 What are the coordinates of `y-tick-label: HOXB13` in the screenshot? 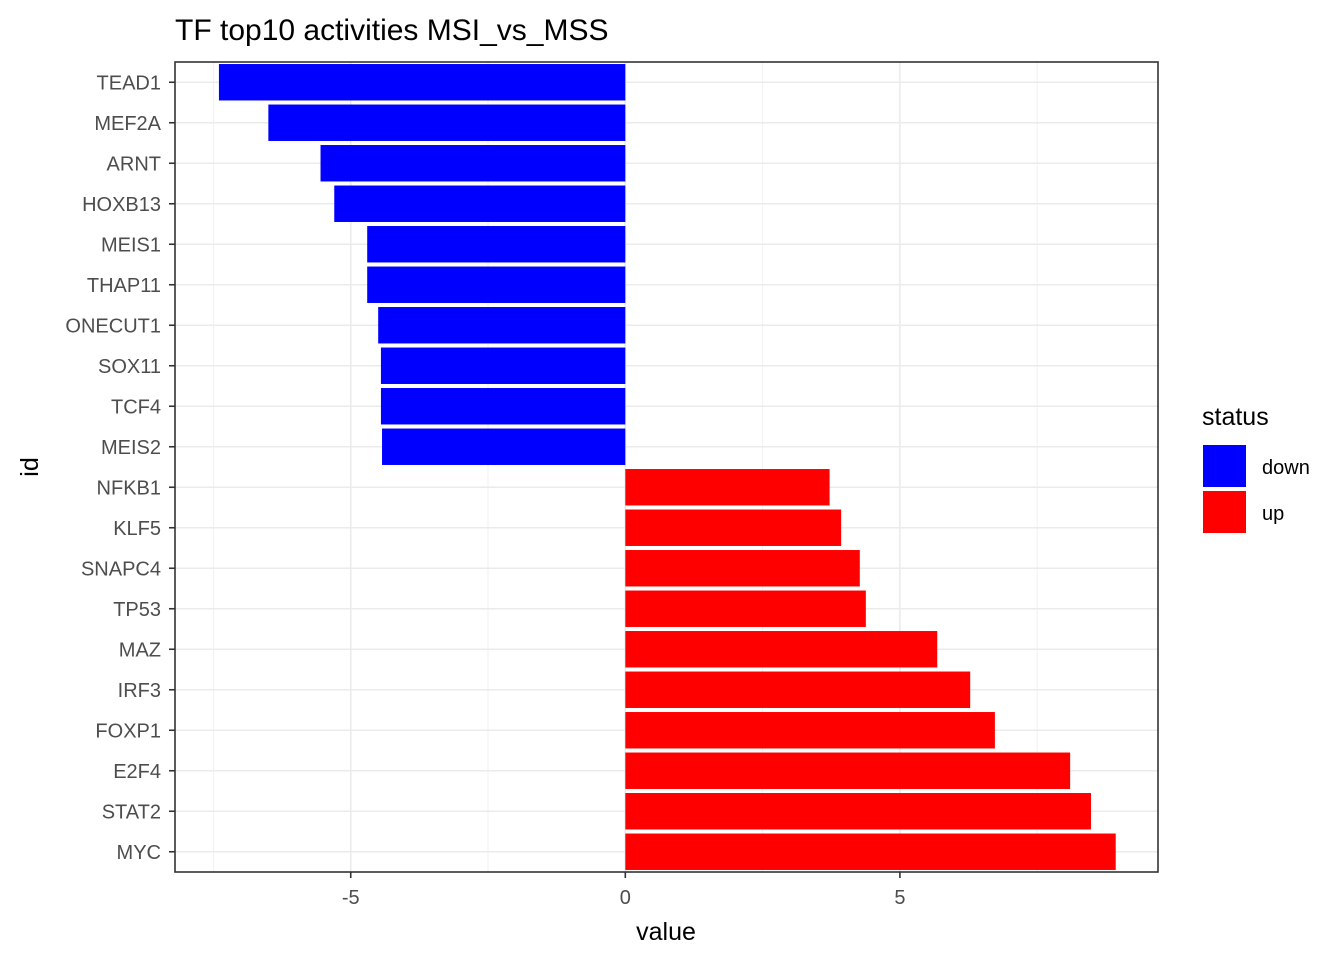 It's located at (121, 205).